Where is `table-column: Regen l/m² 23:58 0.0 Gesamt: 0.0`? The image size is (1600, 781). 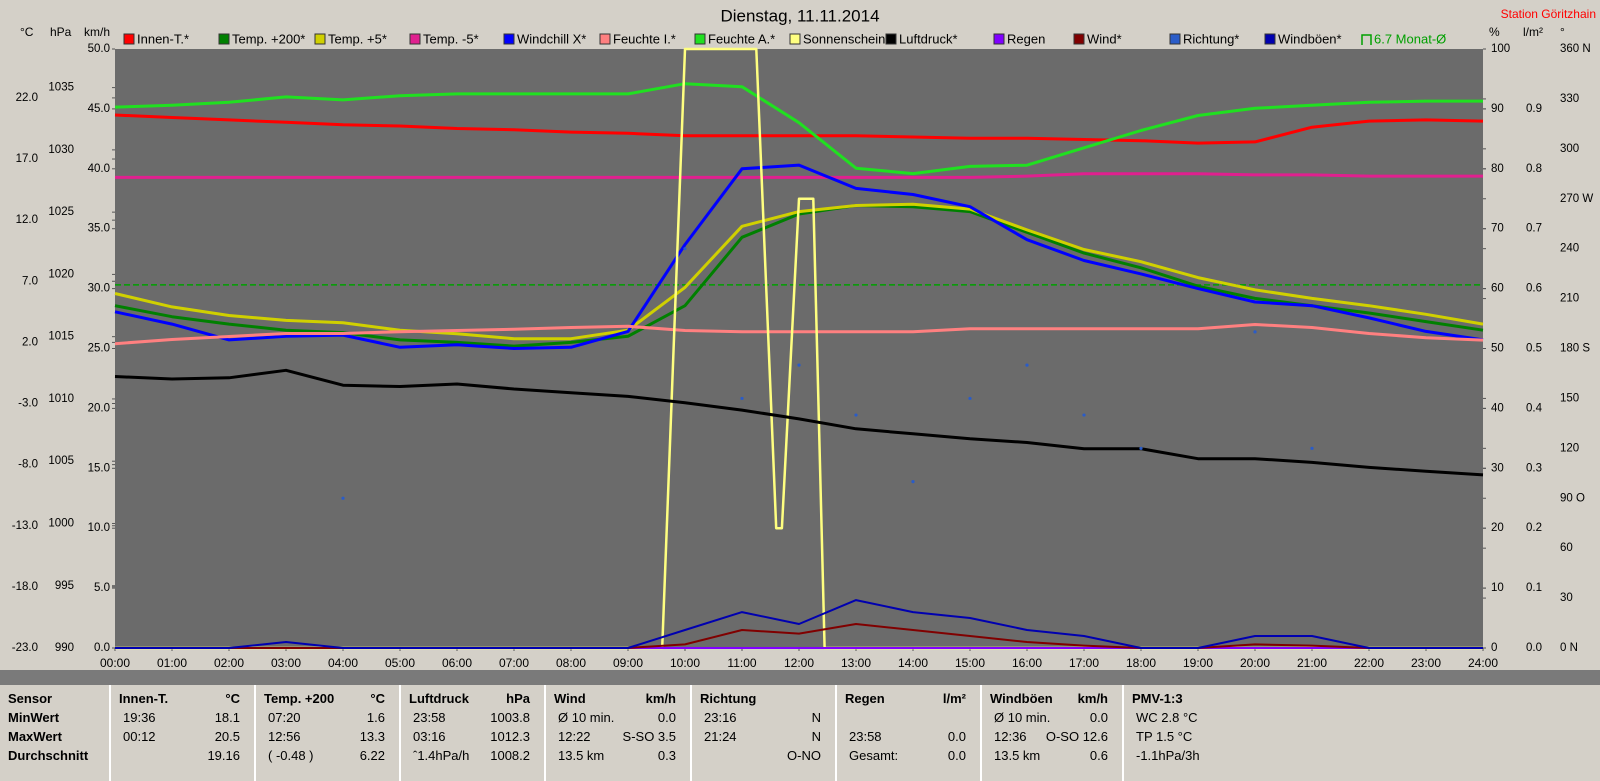 table-column: Regen l/m² 23:58 0.0 Gesamt: 0.0 is located at coordinates (907, 733).